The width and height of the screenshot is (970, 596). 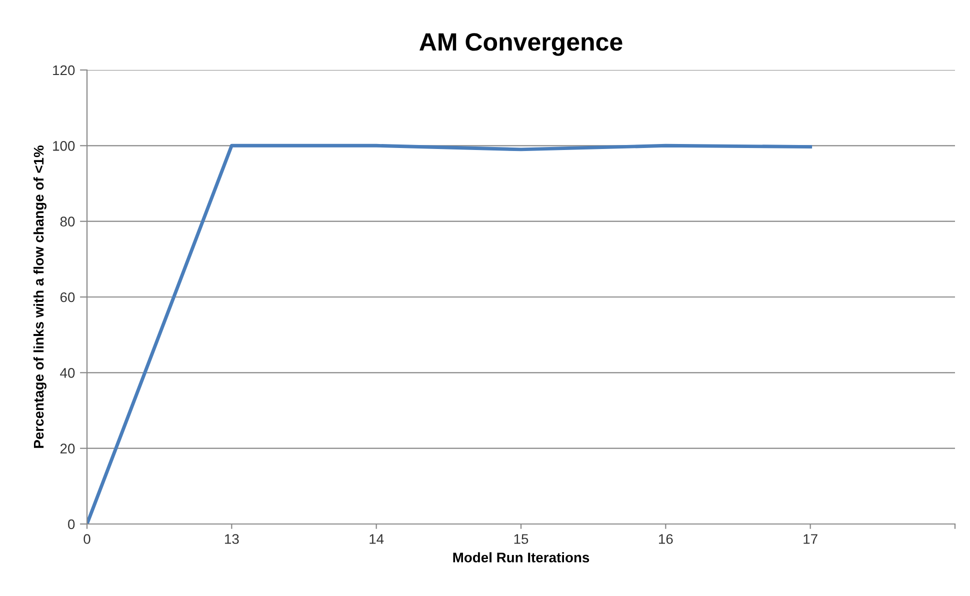 I want to click on y-tick-label: 120, so click(x=64, y=70).